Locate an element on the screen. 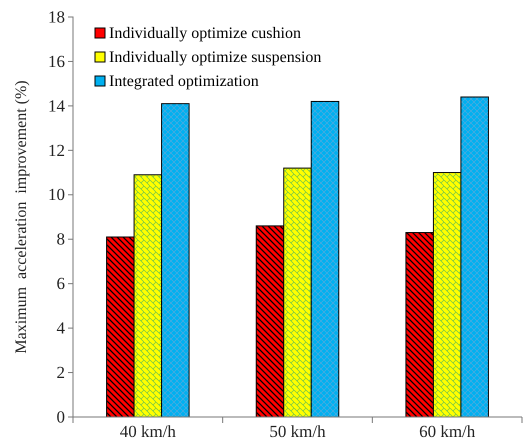 The image size is (524, 446). y-tick-label: 12 is located at coordinates (56, 150).